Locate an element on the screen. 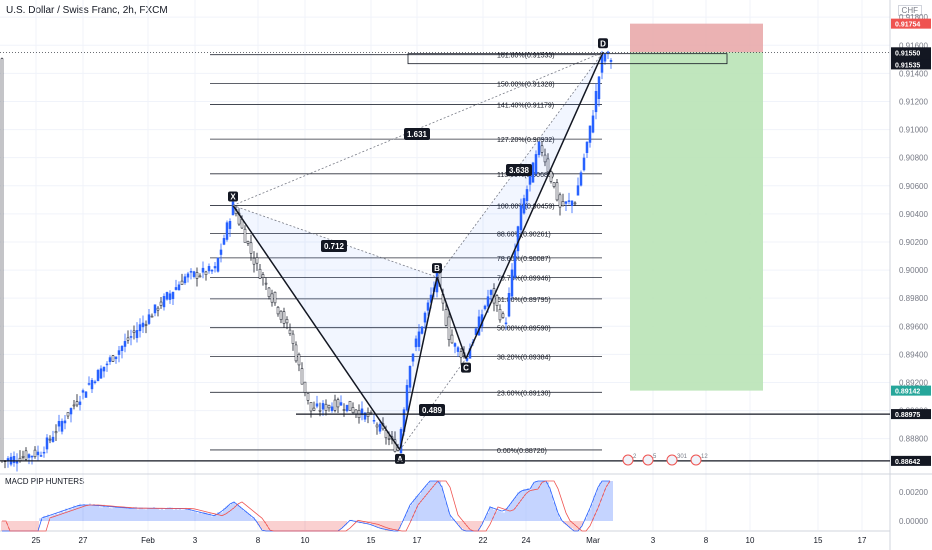  y-tick-label: 0.89800 is located at coordinates (913, 298).